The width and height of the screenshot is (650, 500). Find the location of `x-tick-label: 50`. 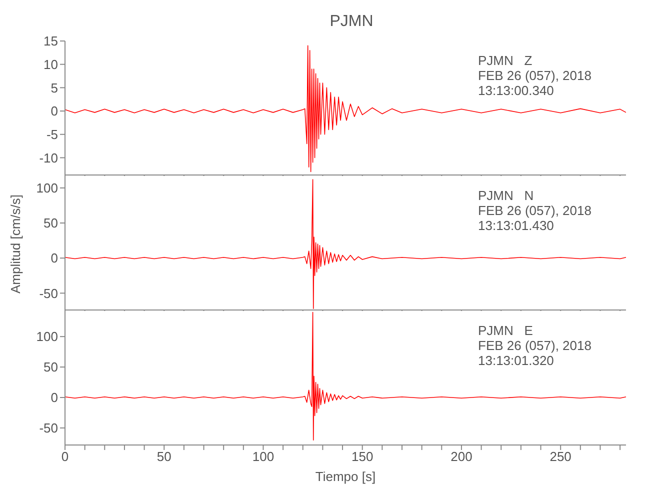

x-tick-label: 50 is located at coordinates (164, 456).